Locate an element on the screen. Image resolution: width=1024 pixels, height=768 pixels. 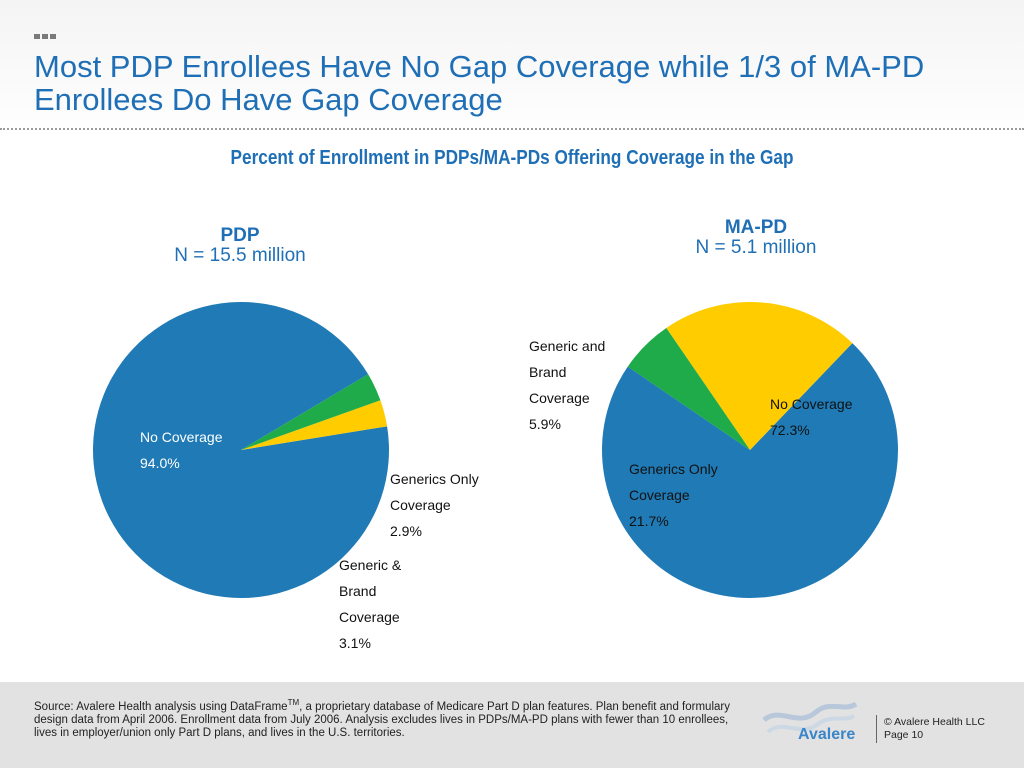
logo-text: Avalere is located at coordinates (827, 734).